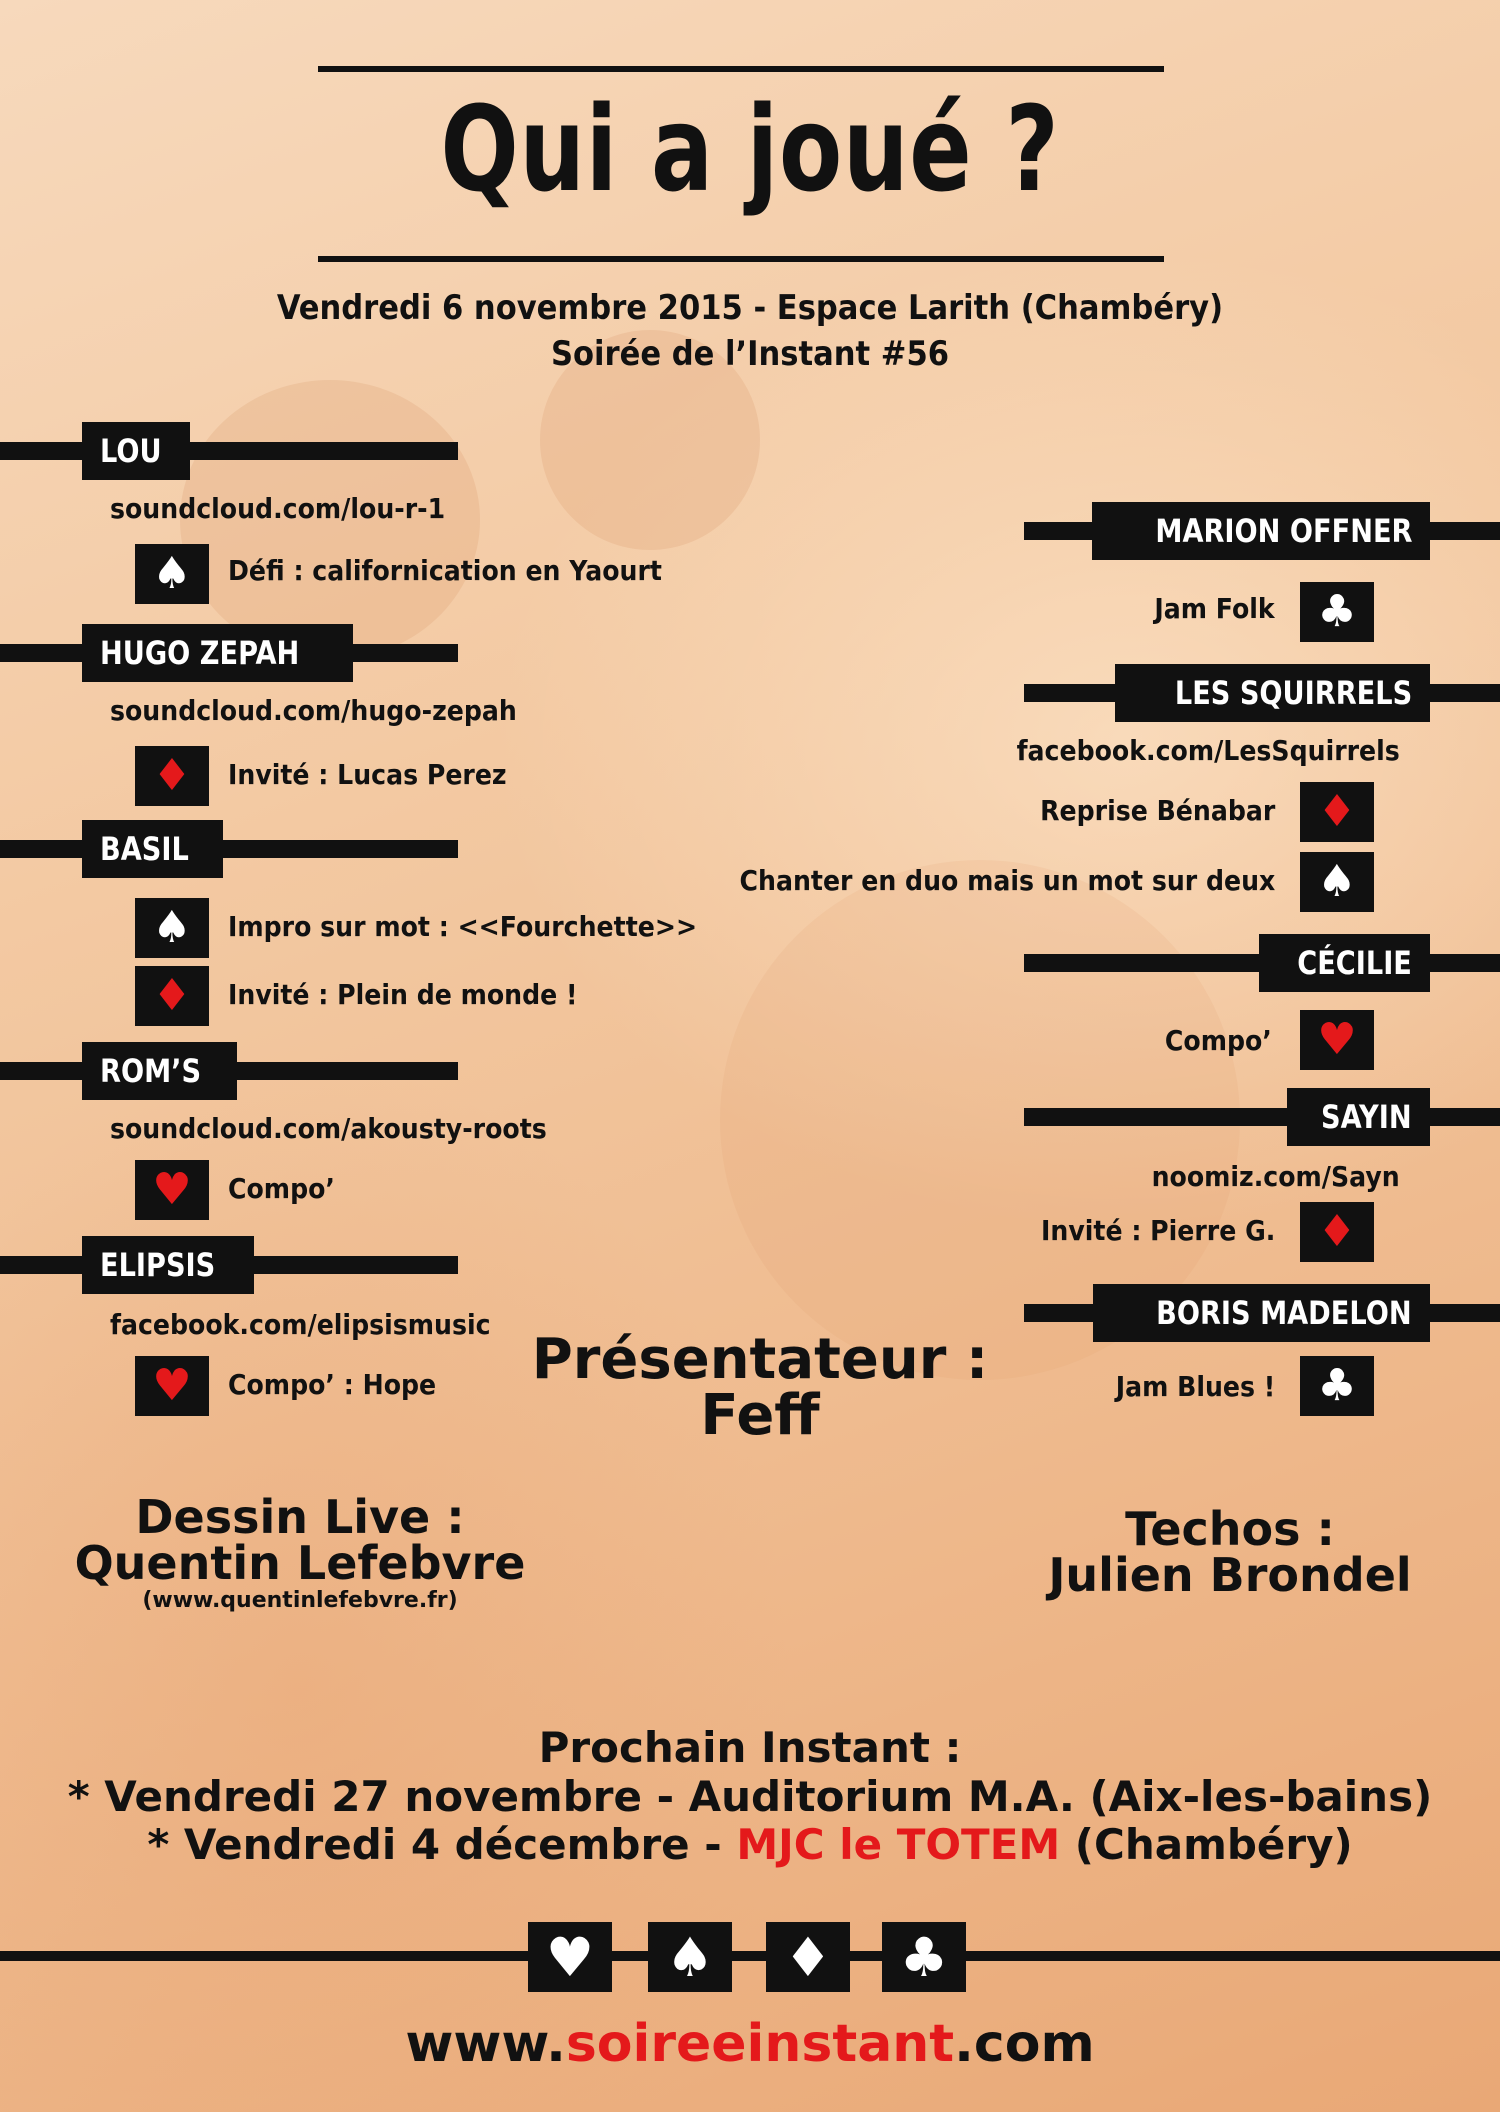 This screenshot has width=1500, height=2112. Describe the element at coordinates (741, 69) in the screenshot. I see `title-top-rule` at that location.